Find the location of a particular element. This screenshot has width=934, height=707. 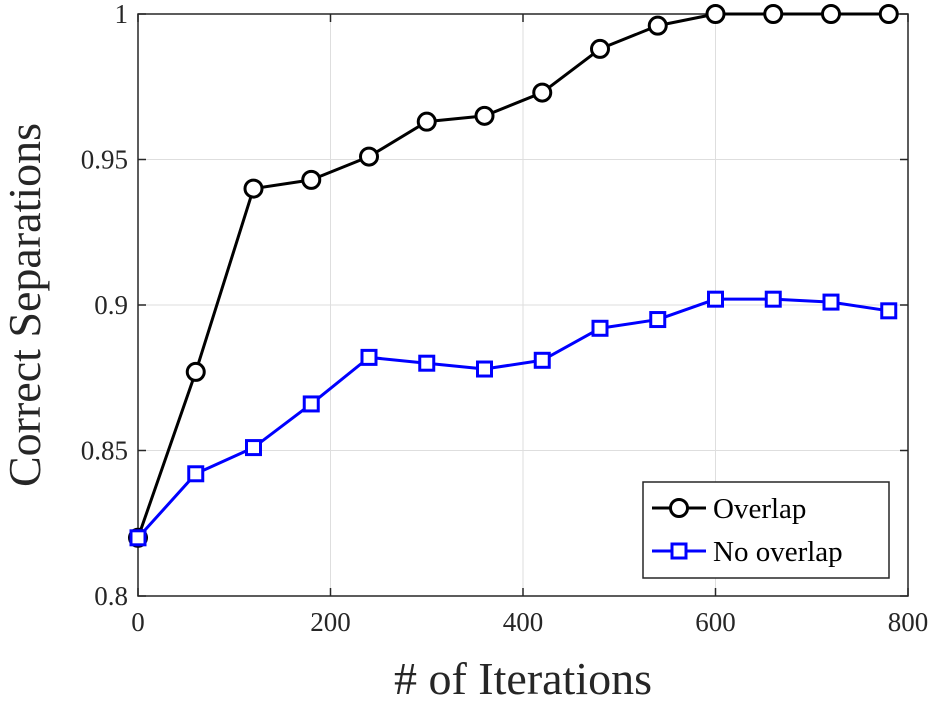

x-tick-label: 0 is located at coordinates (138, 622).